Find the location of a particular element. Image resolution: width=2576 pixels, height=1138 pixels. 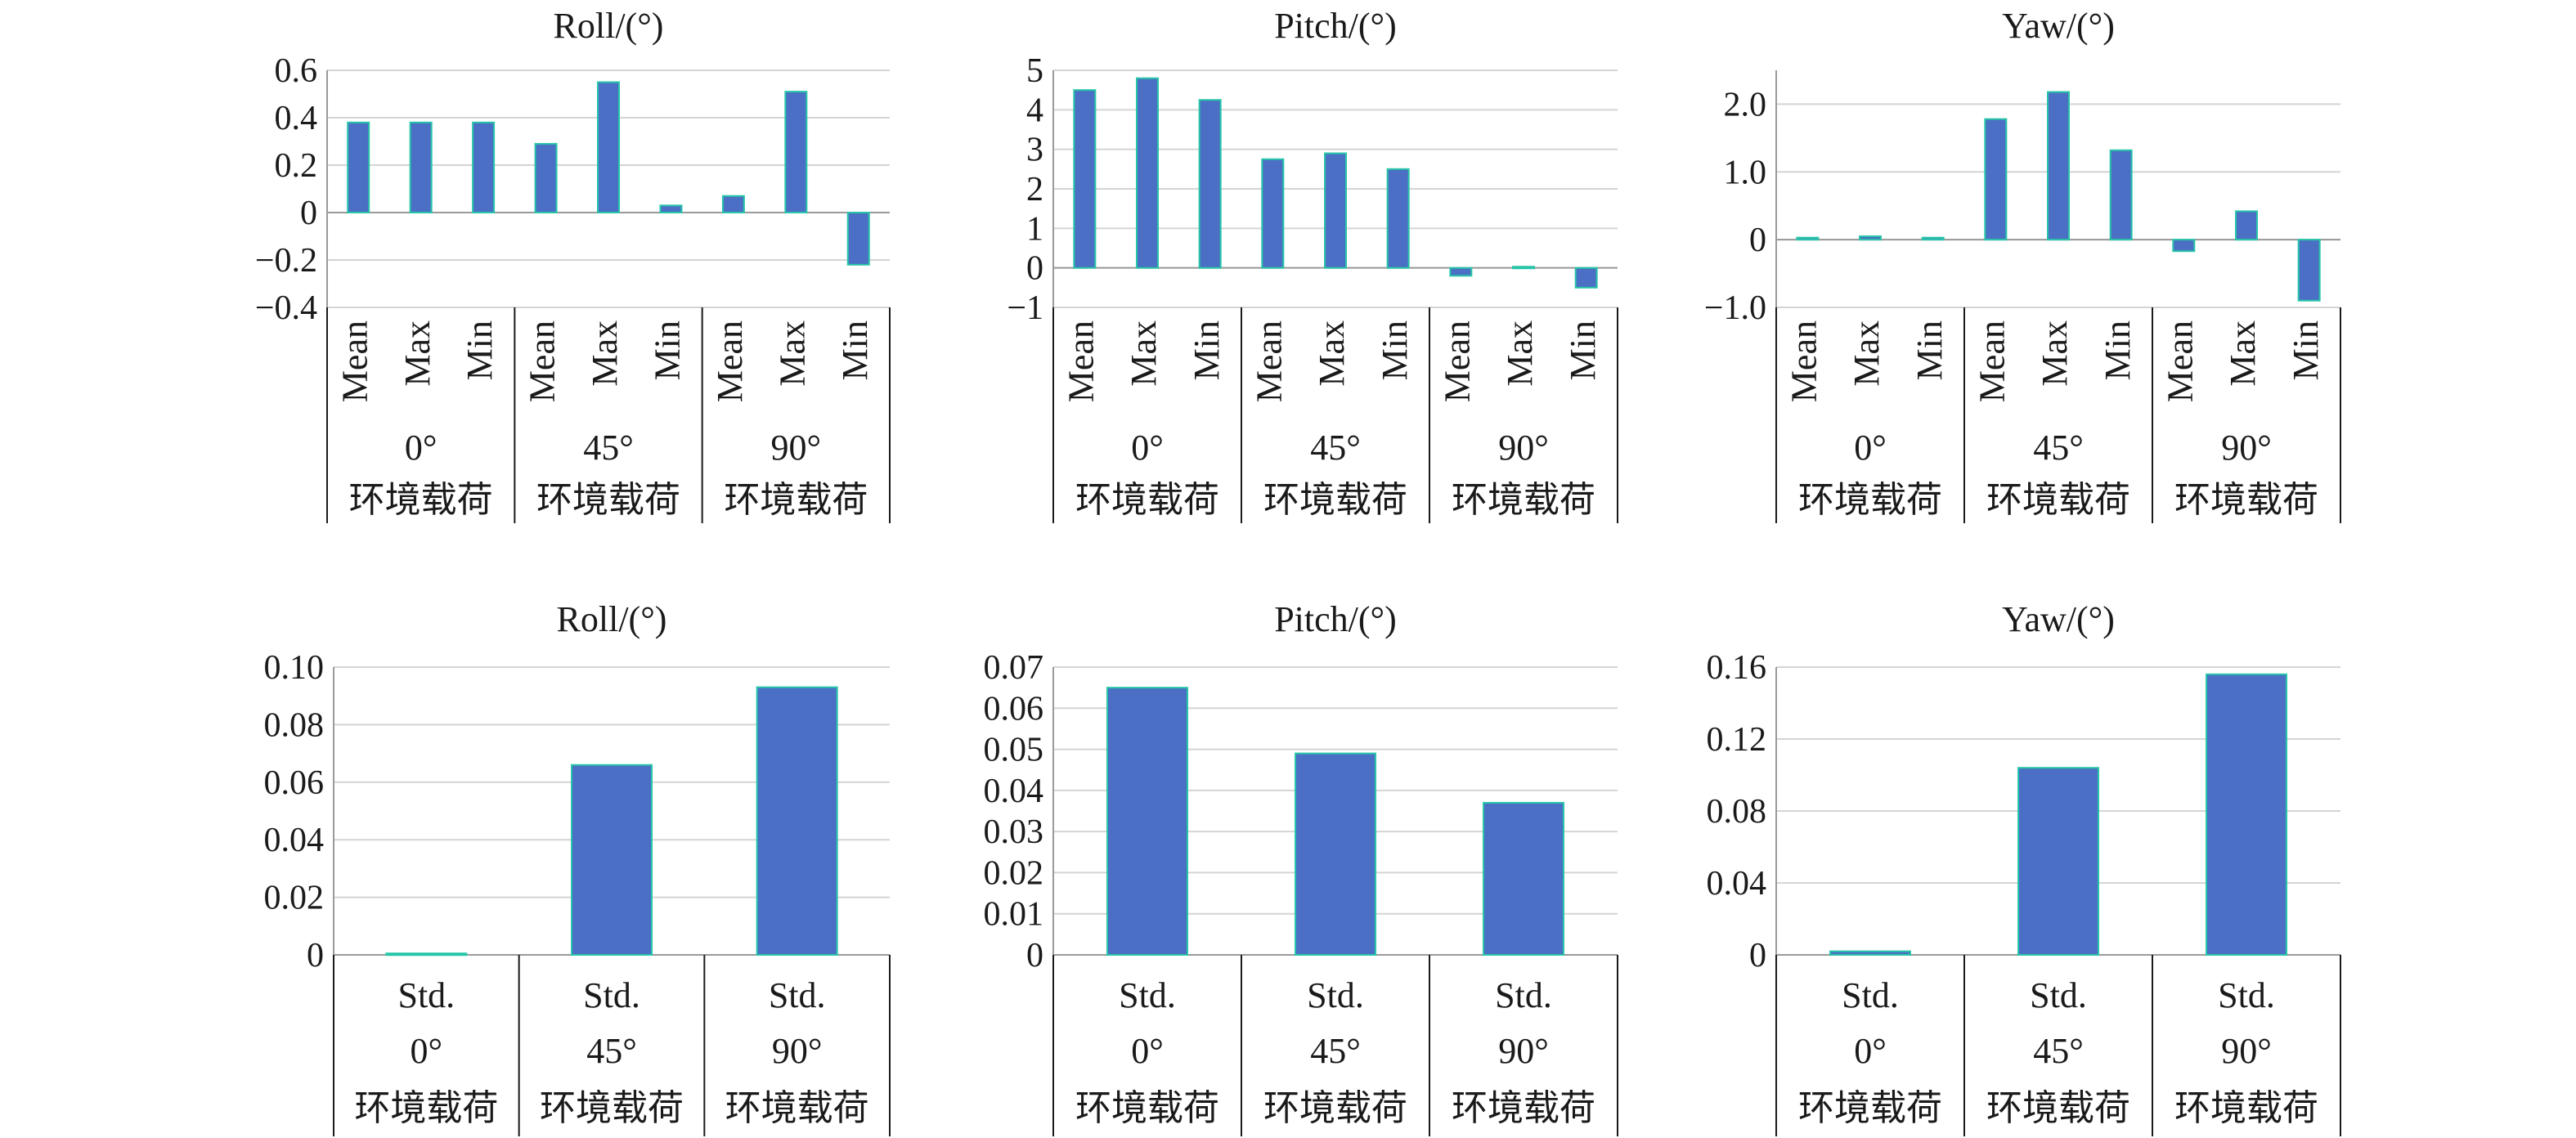

chart-4-ytick-label: 0.02 is located at coordinates (294, 899).